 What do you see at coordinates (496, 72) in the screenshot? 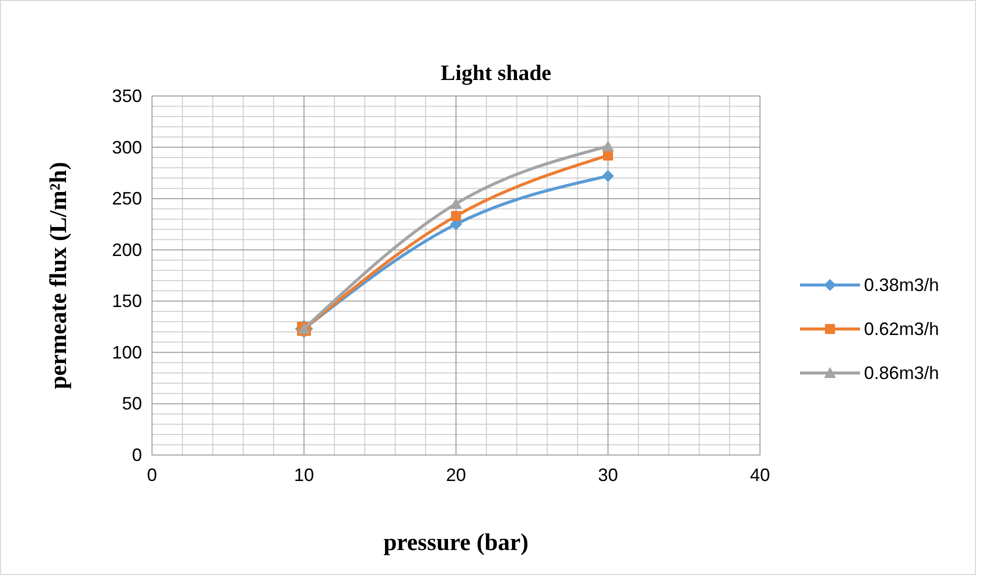
I see `chart-title: Light shade` at bounding box center [496, 72].